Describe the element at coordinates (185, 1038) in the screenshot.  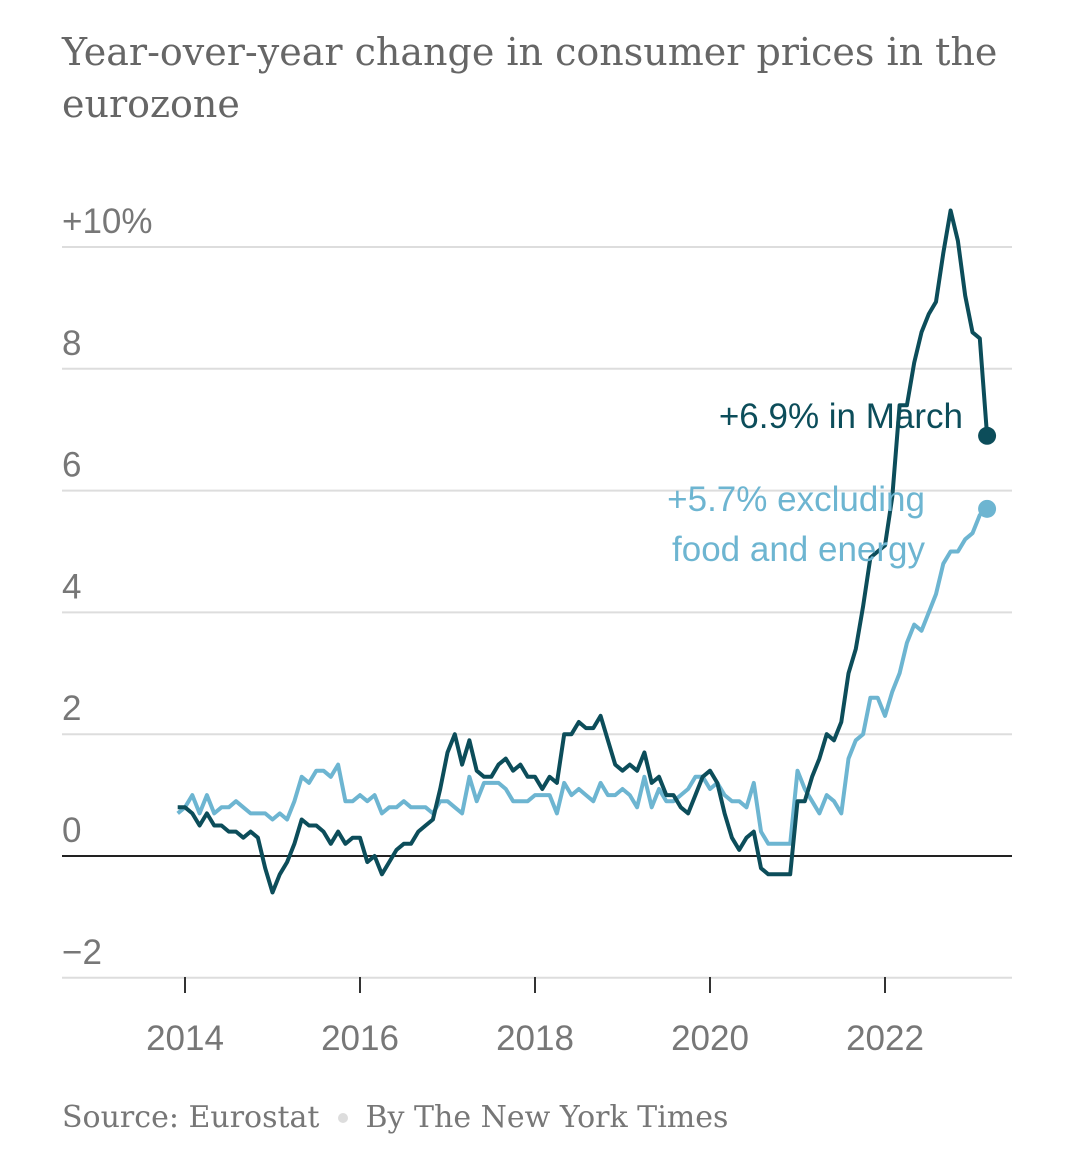
I see `x-tick-label: 2014` at that location.